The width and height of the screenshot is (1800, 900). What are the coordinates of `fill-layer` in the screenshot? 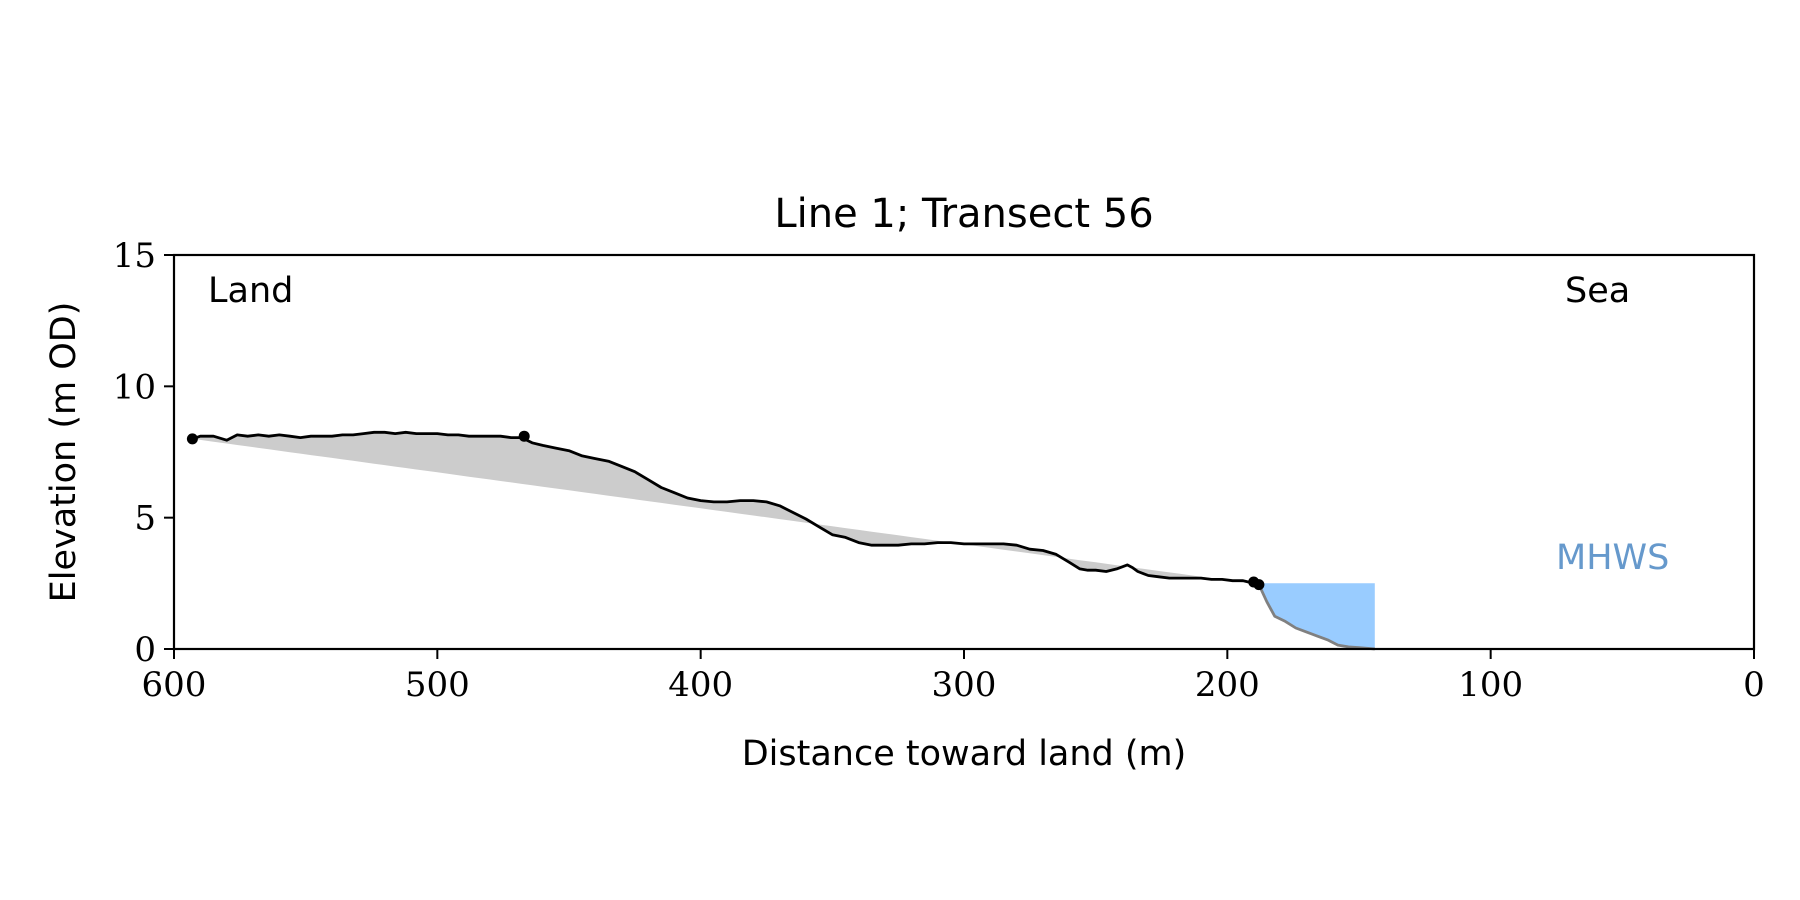 It's located at (725, 508).